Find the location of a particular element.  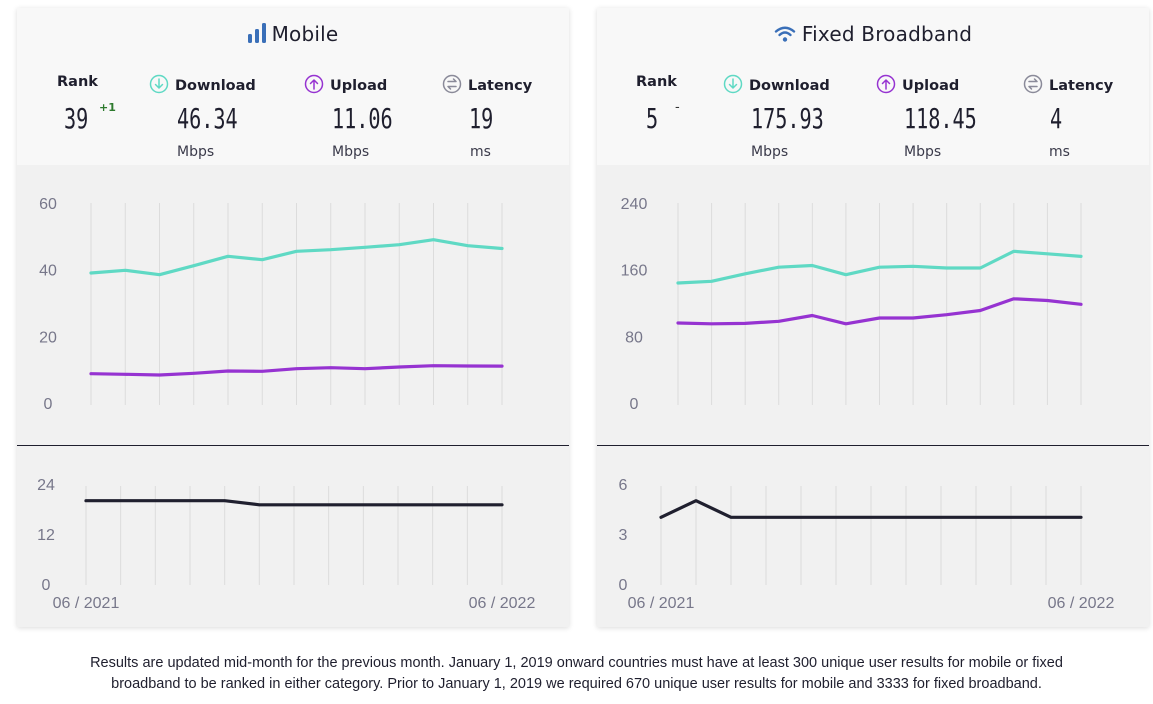

fixed-speed-chart: 0 80 160 240 is located at coordinates (852, 304).